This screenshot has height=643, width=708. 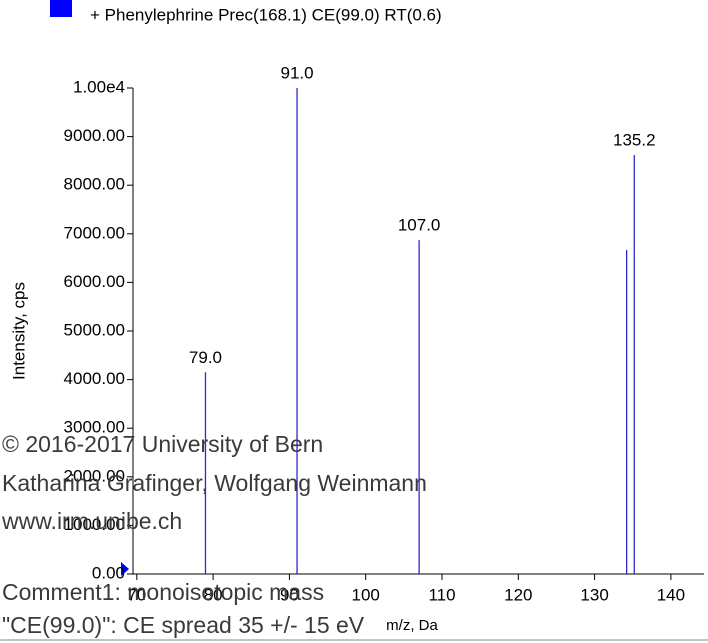 I want to click on x-tick-label: 80, so click(x=213, y=594).